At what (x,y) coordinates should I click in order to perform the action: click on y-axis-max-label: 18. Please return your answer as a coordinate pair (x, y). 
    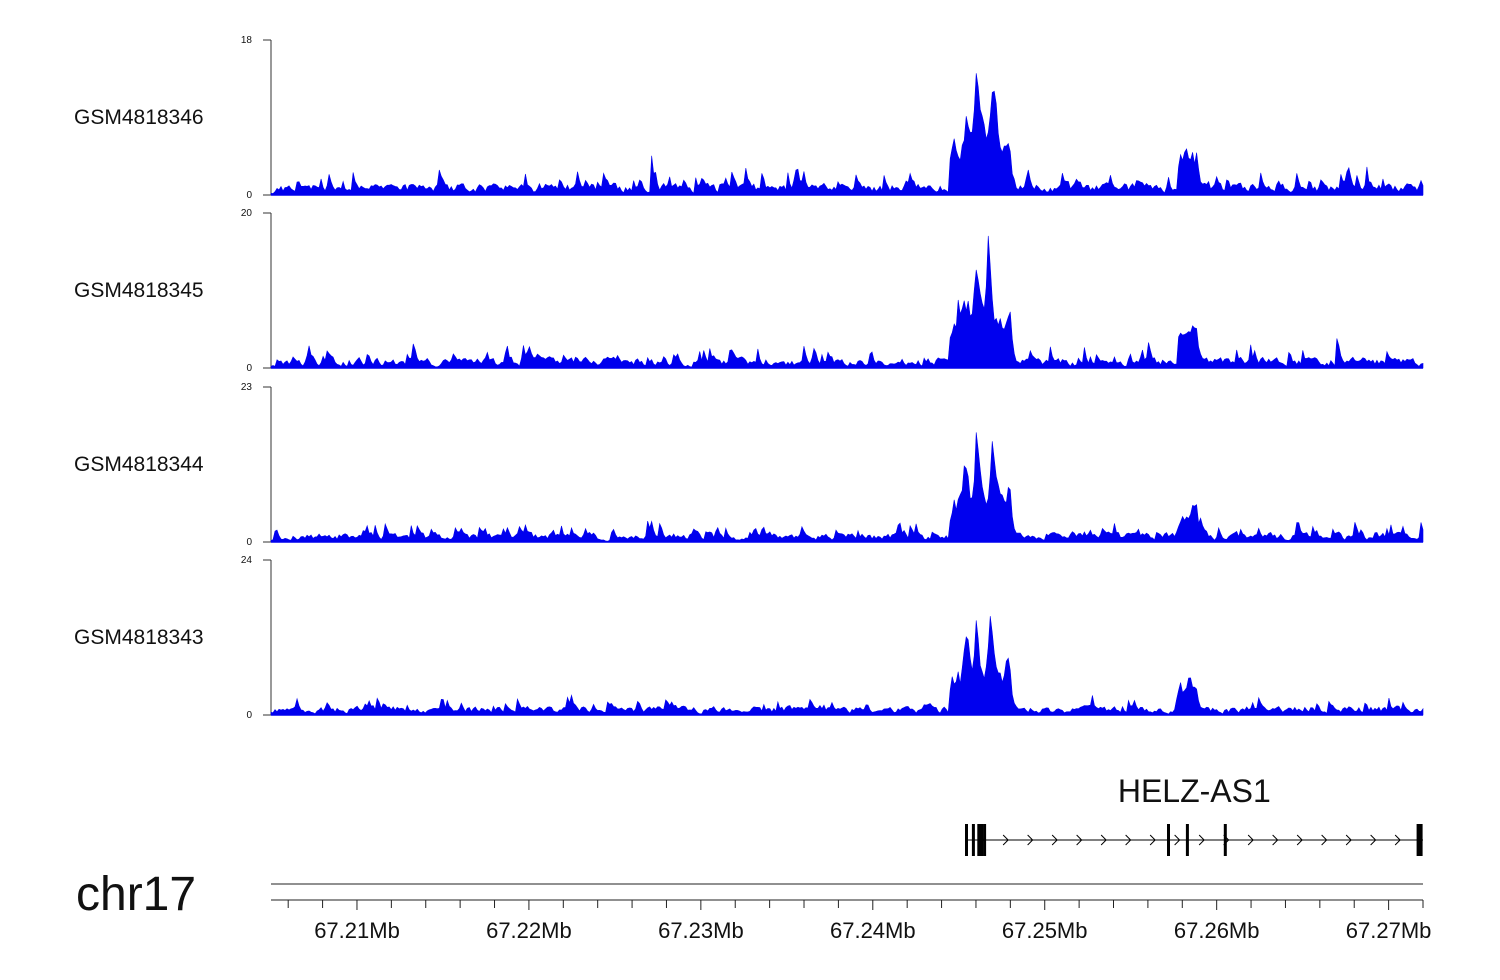
    Looking at the image, I should click on (247, 40).